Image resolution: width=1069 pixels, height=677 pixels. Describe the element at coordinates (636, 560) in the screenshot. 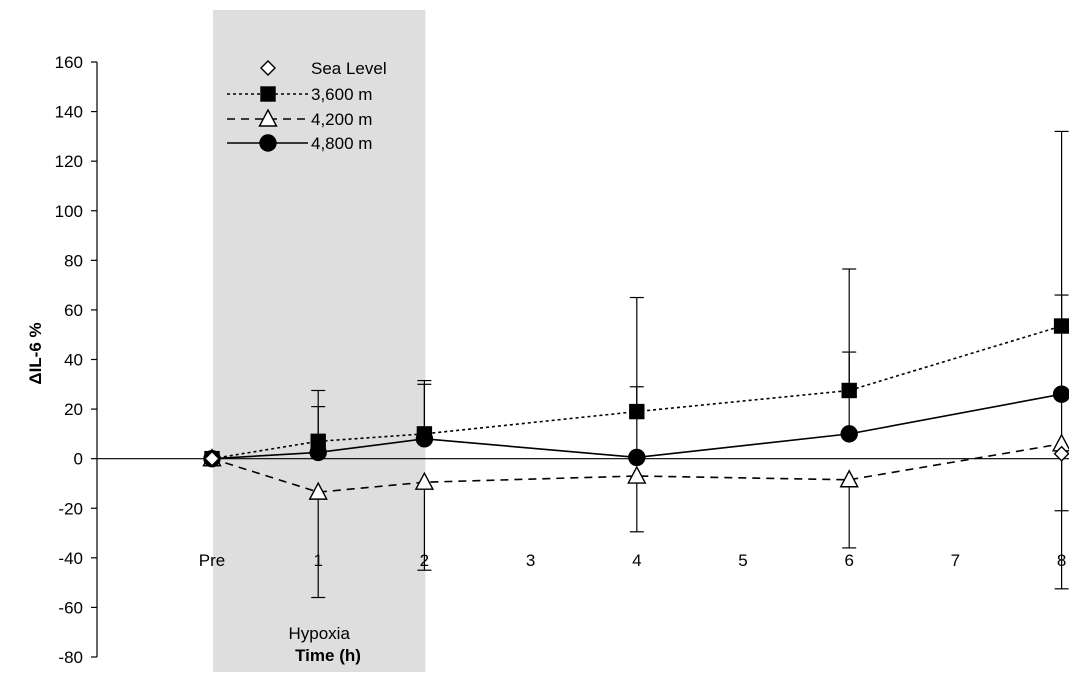

I see `x-tick-label: 4` at that location.